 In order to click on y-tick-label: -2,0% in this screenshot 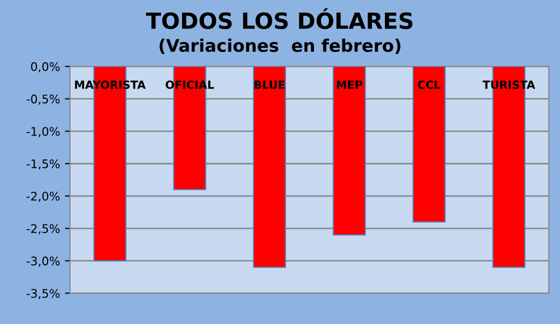, I will do `click(43, 197)`.